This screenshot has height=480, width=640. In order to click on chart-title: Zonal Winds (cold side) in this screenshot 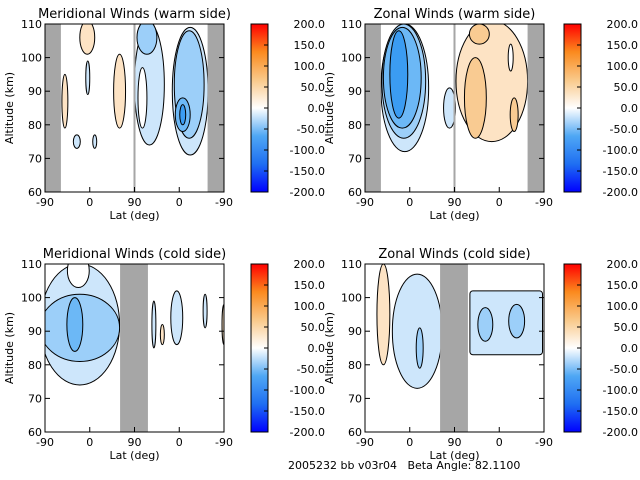, I will do `click(454, 254)`.